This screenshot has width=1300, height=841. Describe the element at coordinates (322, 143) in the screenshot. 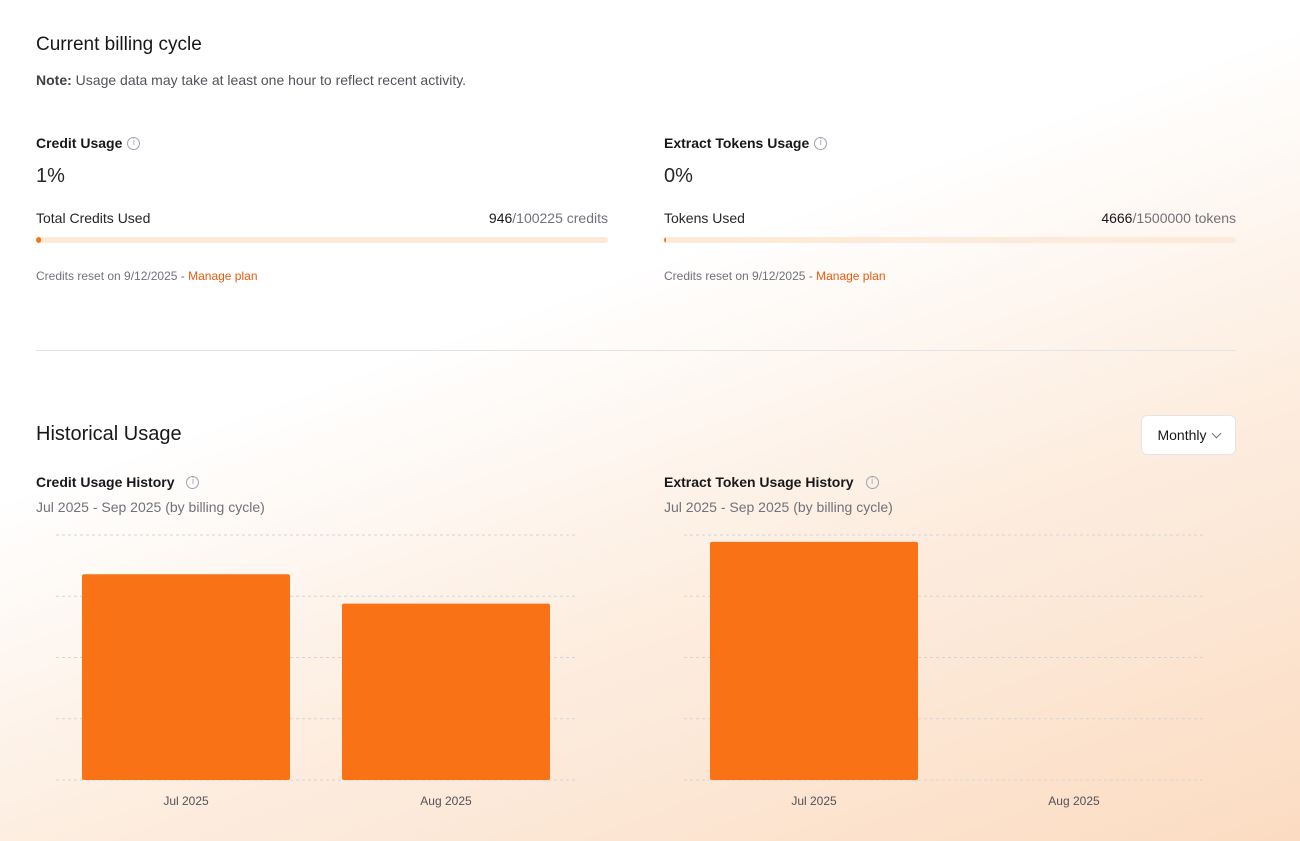

I see `credit-usage-title-row: Credit Usage i` at that location.